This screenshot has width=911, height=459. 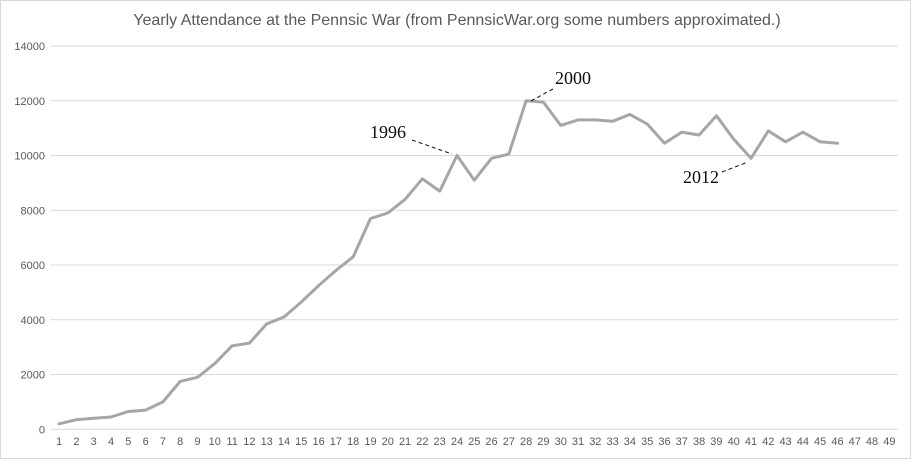 I want to click on y-axis-tick-label: 0, so click(x=42, y=430).